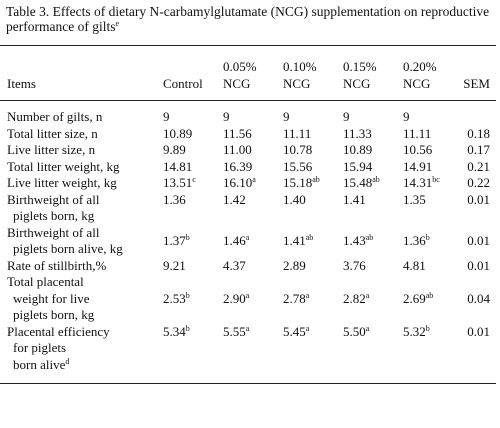 This screenshot has height=428, width=500. What do you see at coordinates (51, 298) in the screenshot?
I see `label-text: weight for live` at bounding box center [51, 298].